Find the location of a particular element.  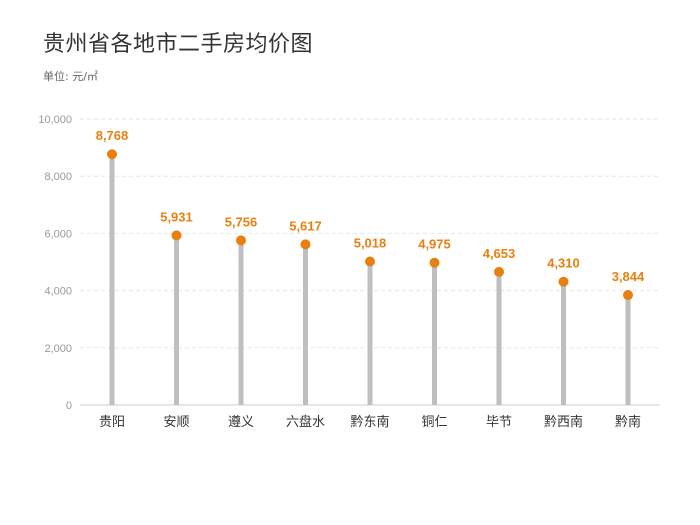

category-label: 遵义 is located at coordinates (241, 422).